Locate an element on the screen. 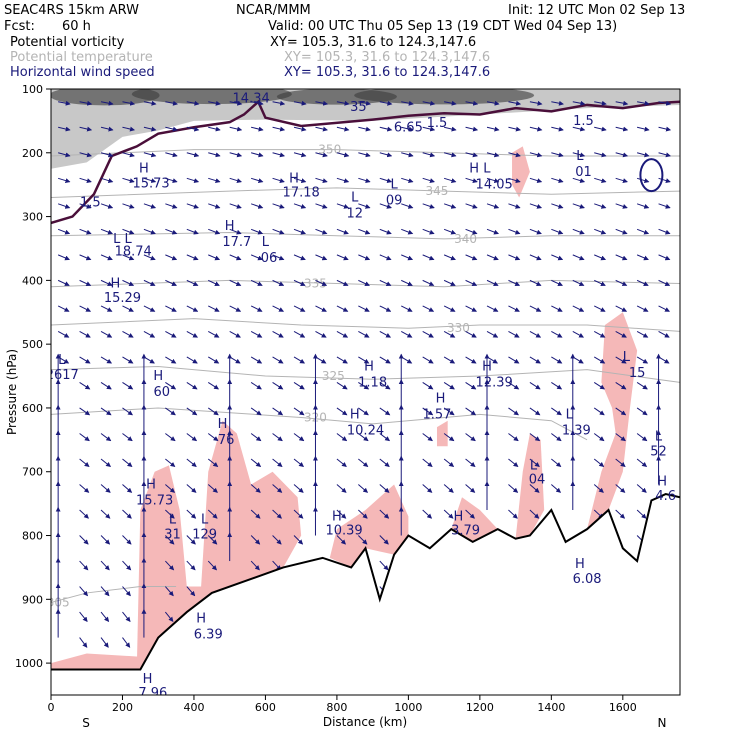 This screenshot has width=740, height=740. x-tick-label: 1200 is located at coordinates (480, 707).